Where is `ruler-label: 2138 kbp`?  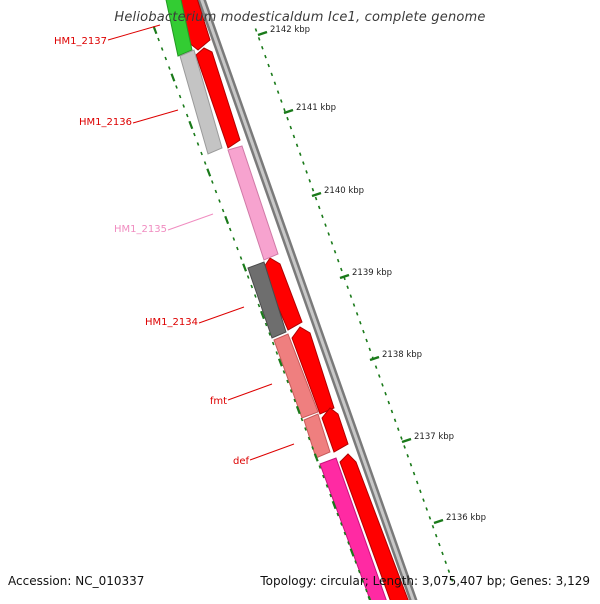
ruler-label: 2138 kbp is located at coordinates (402, 355).